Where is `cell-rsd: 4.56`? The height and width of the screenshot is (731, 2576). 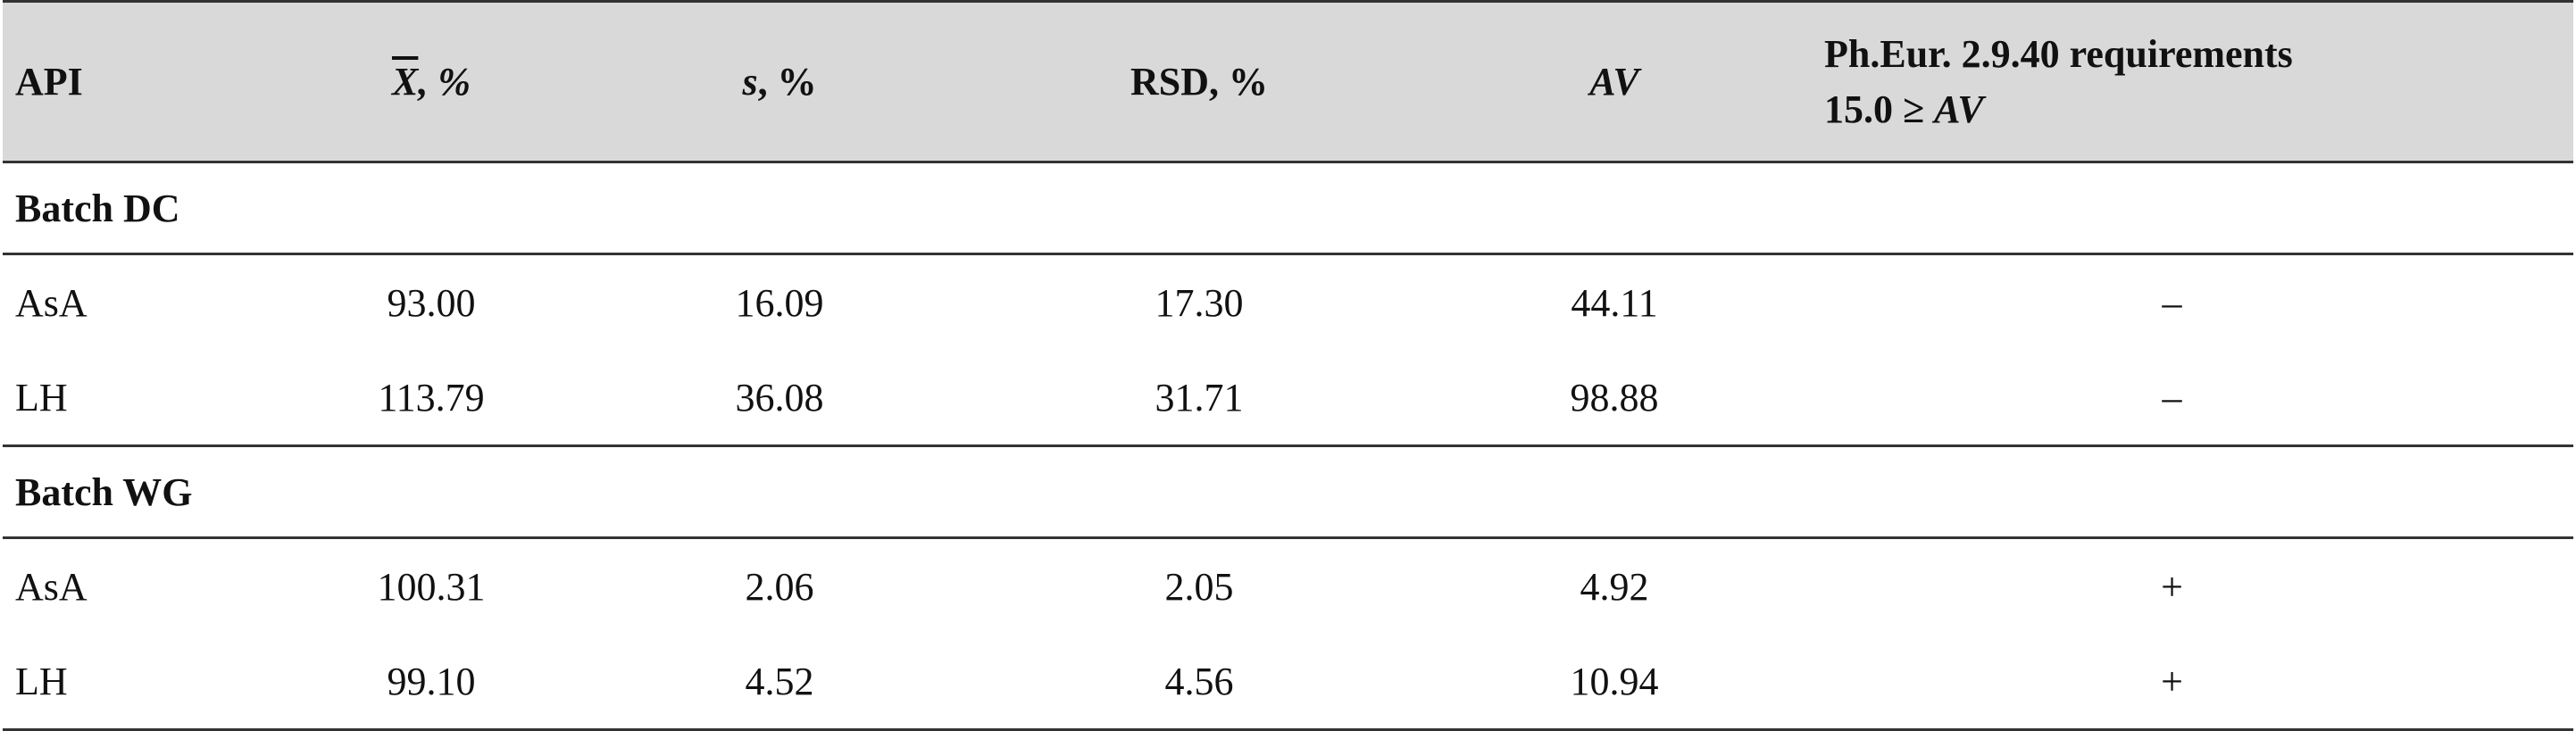
cell-rsd: 4.56 is located at coordinates (1199, 683).